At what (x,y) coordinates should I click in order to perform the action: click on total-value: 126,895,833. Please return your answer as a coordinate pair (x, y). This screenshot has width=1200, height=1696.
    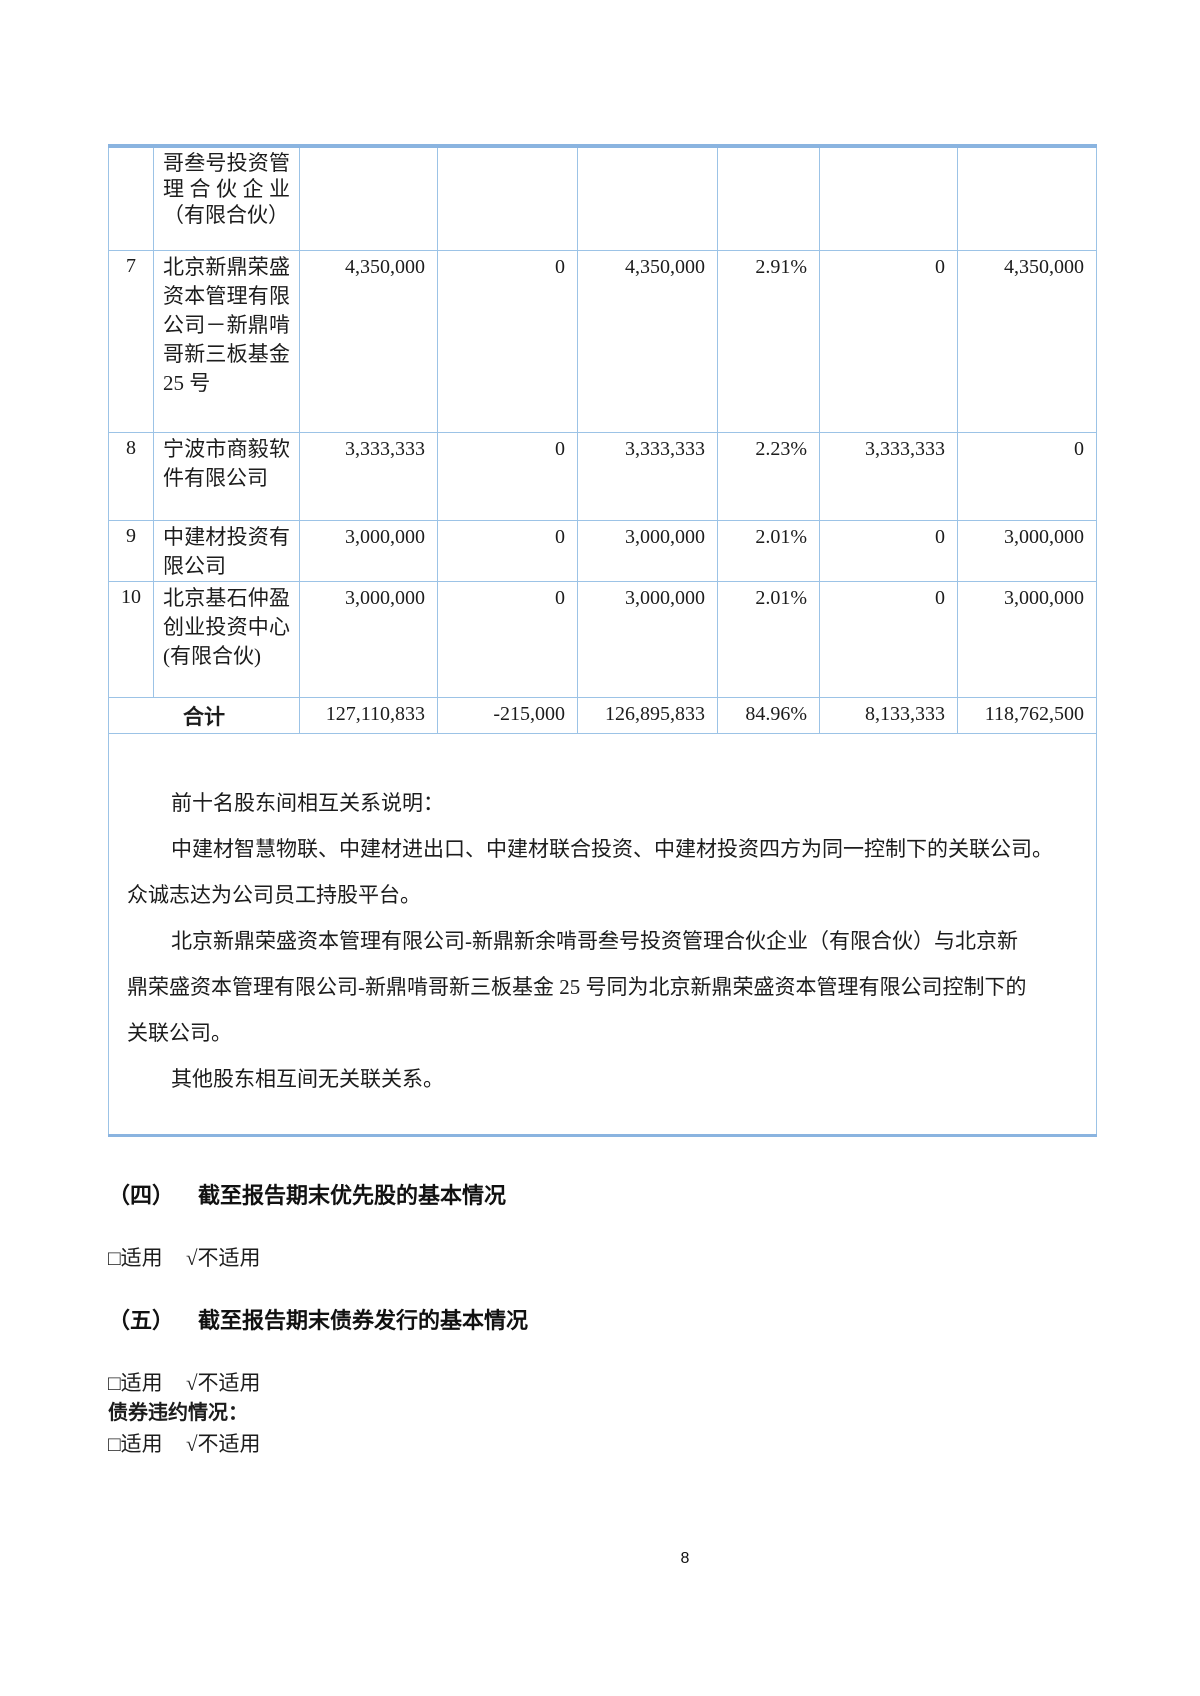
    Looking at the image, I should click on (647, 715).